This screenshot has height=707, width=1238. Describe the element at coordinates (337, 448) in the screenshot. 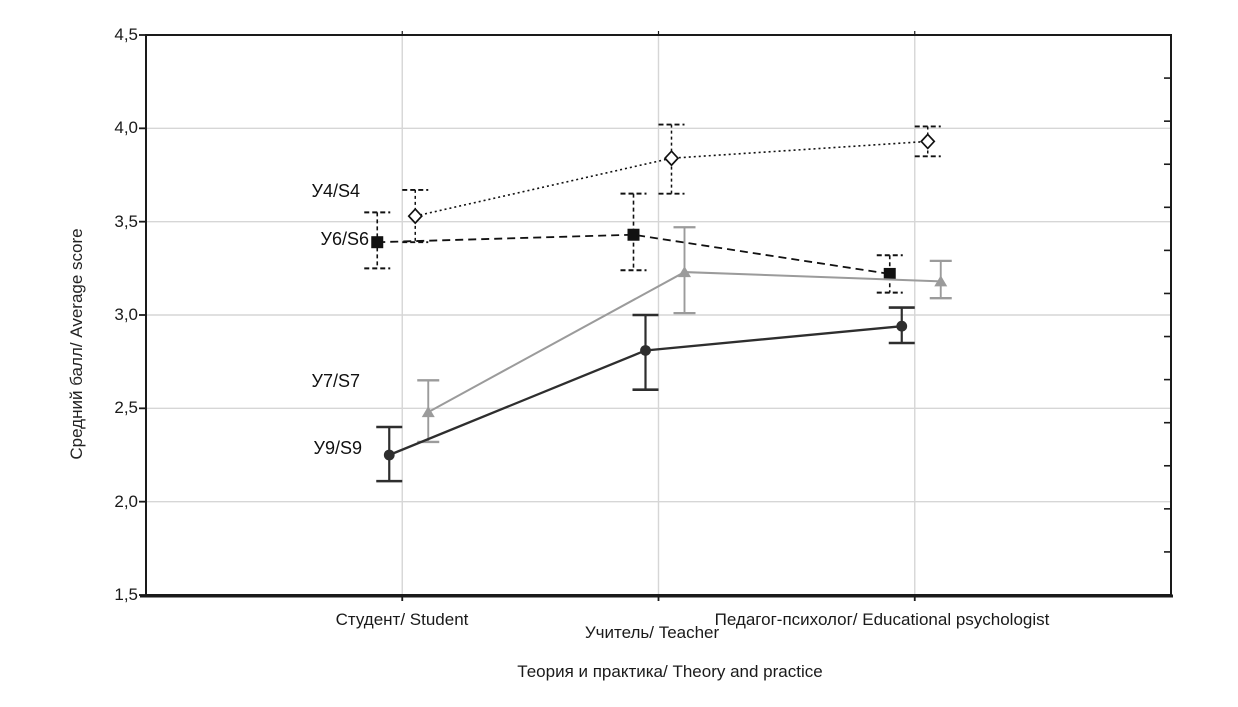

I see `series-label: У9/S9` at that location.